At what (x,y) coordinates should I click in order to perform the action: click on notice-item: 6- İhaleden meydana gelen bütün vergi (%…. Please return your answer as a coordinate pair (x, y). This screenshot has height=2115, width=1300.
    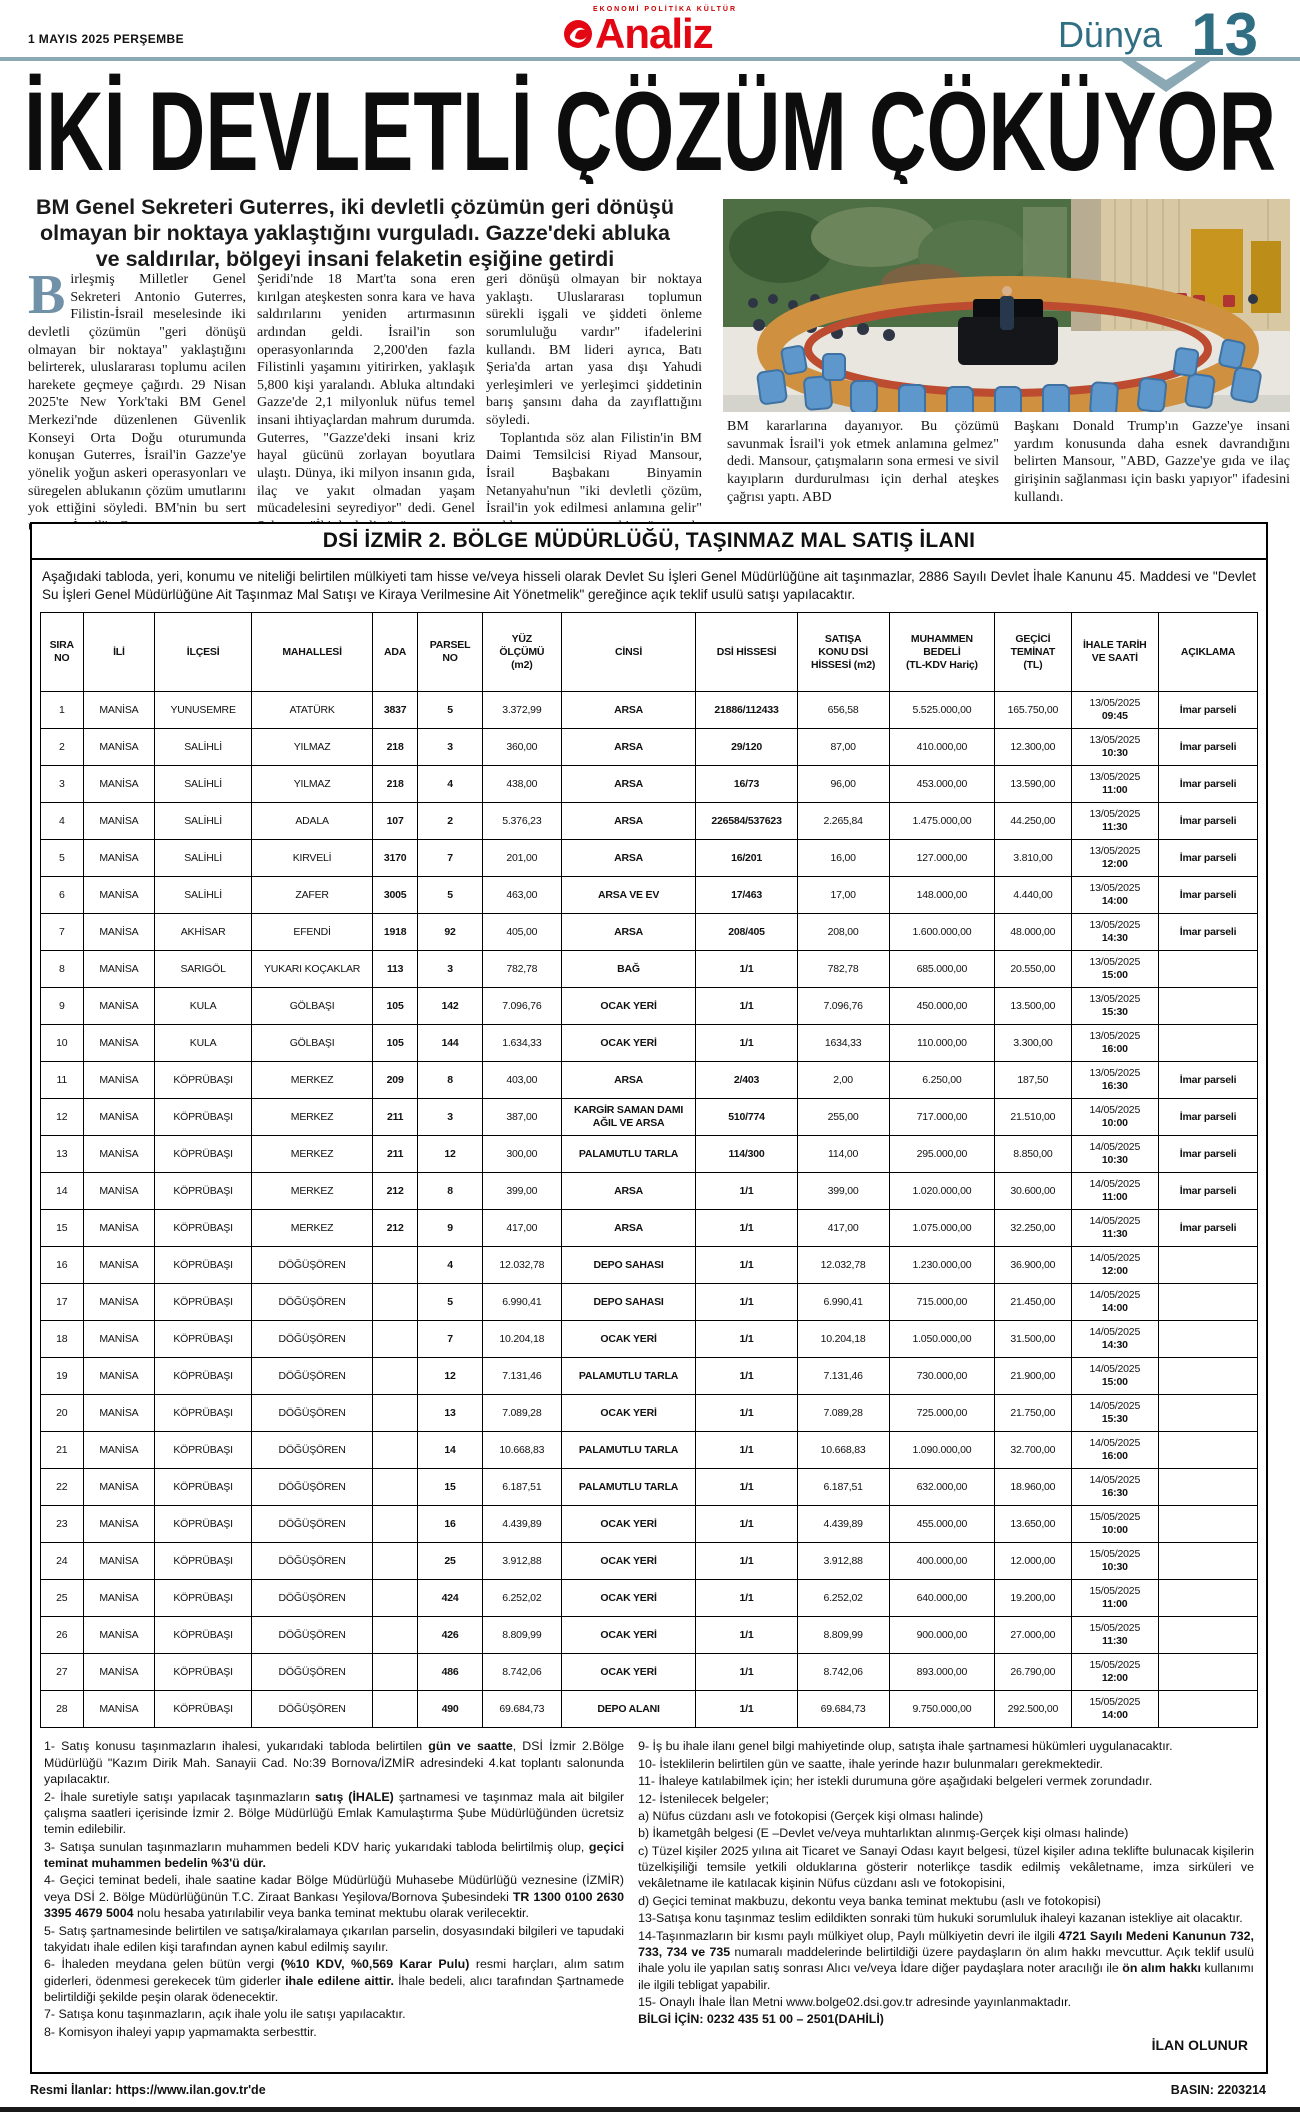
    Looking at the image, I should click on (334, 1981).